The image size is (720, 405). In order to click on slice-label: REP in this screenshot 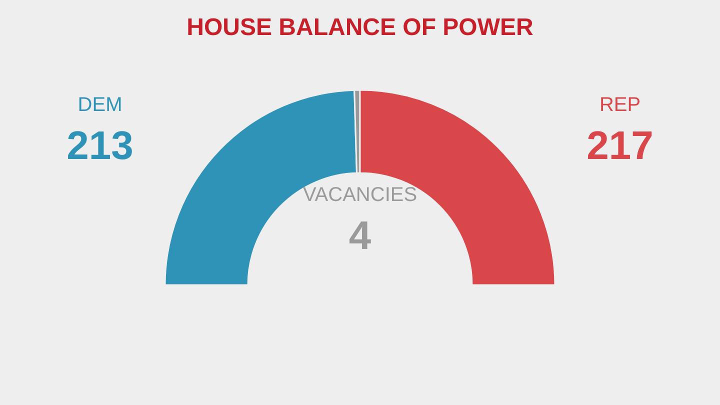, I will do `click(620, 105)`.